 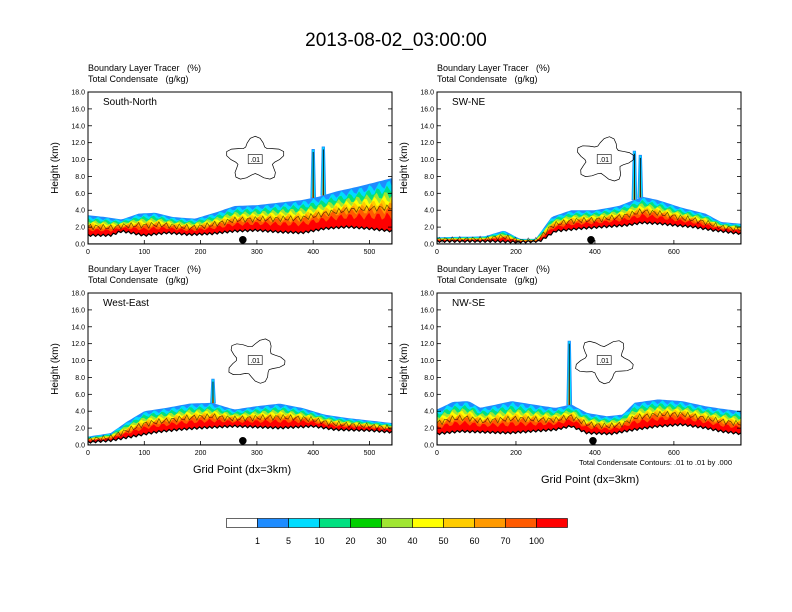 I want to click on panel-label: NW-SE, so click(x=468, y=303).